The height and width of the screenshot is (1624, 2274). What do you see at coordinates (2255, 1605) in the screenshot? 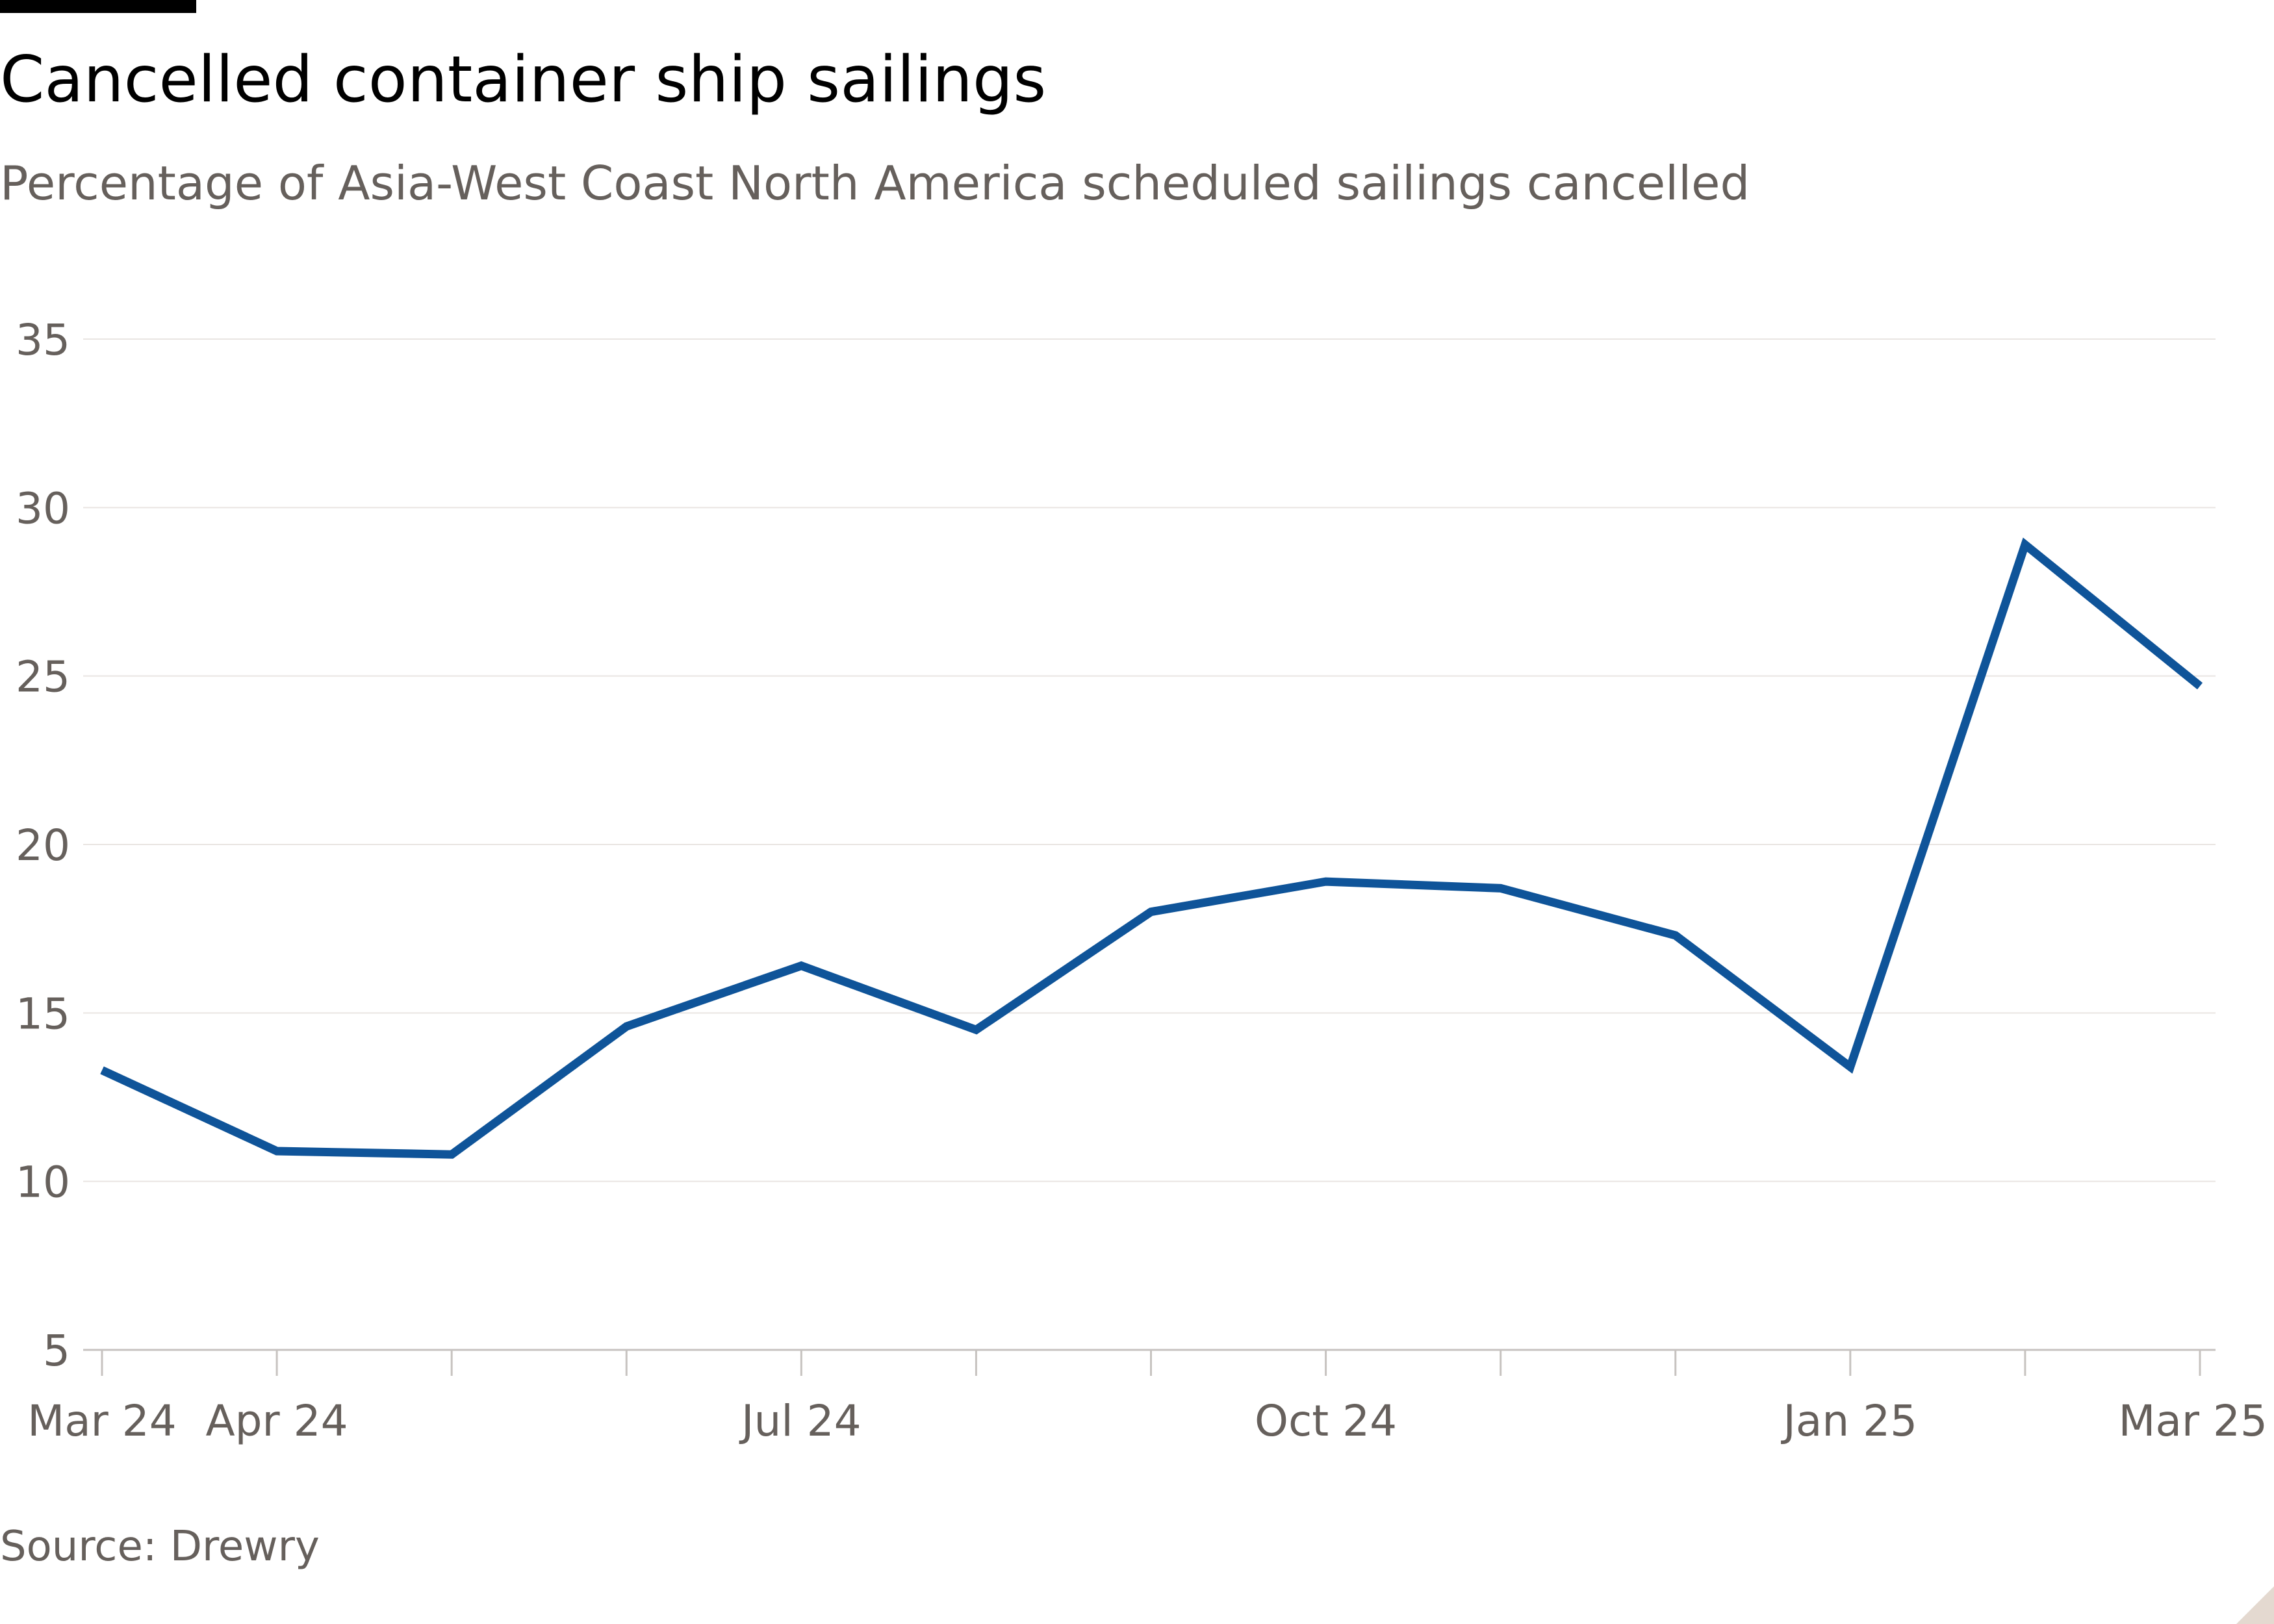
I see `corner-decoration` at bounding box center [2255, 1605].